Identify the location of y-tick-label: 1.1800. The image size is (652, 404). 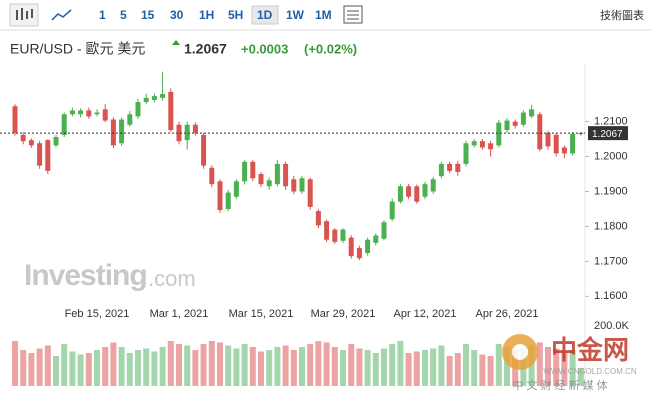
(611, 226).